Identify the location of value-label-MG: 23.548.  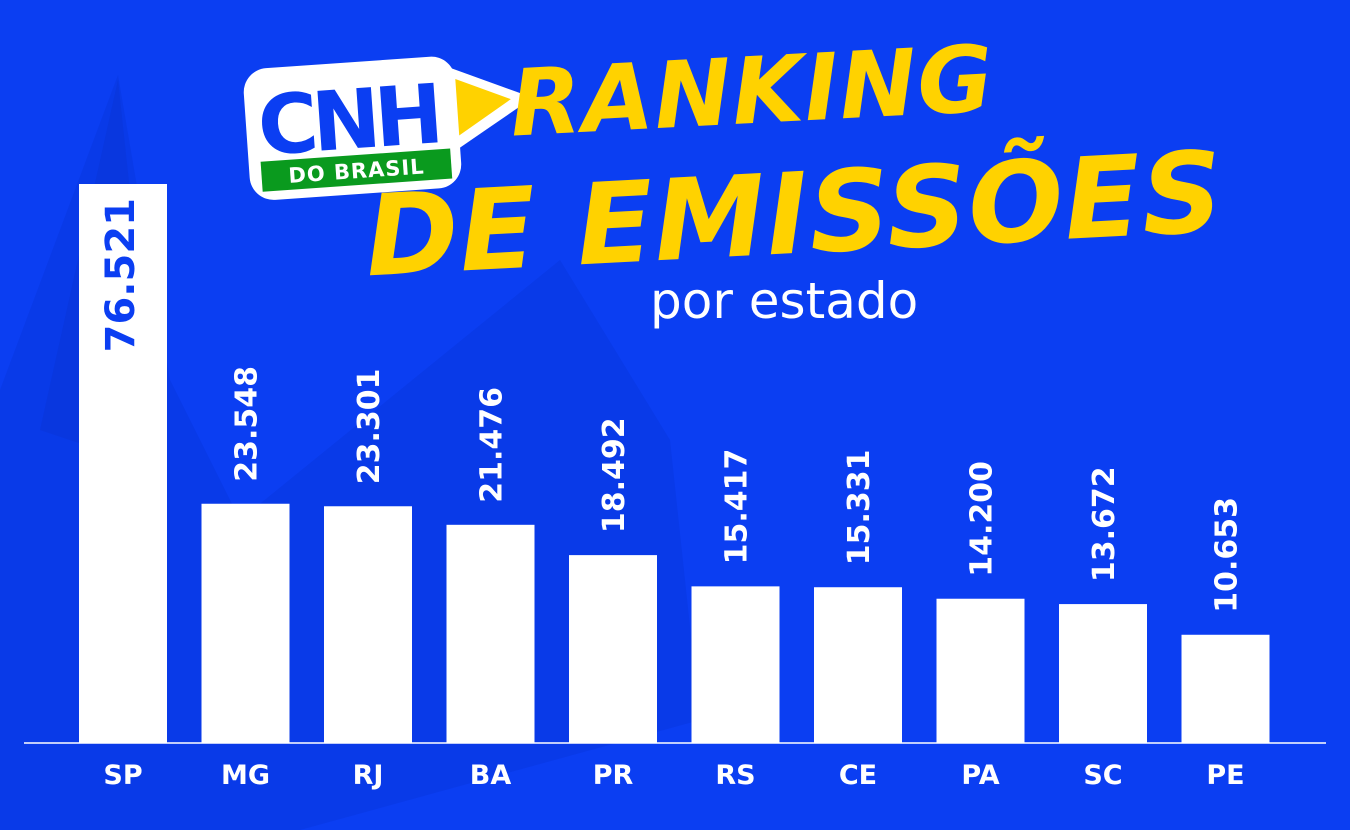
(247, 424).